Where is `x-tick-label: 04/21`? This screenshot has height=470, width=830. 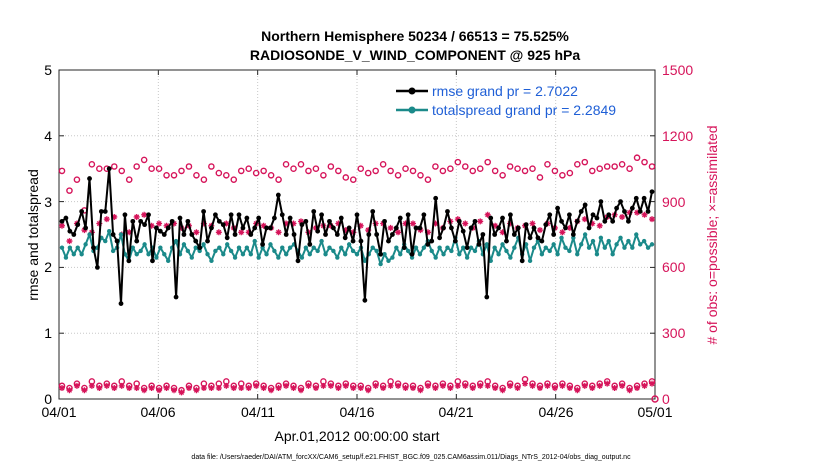
x-tick-label: 04/21 is located at coordinates (455, 412).